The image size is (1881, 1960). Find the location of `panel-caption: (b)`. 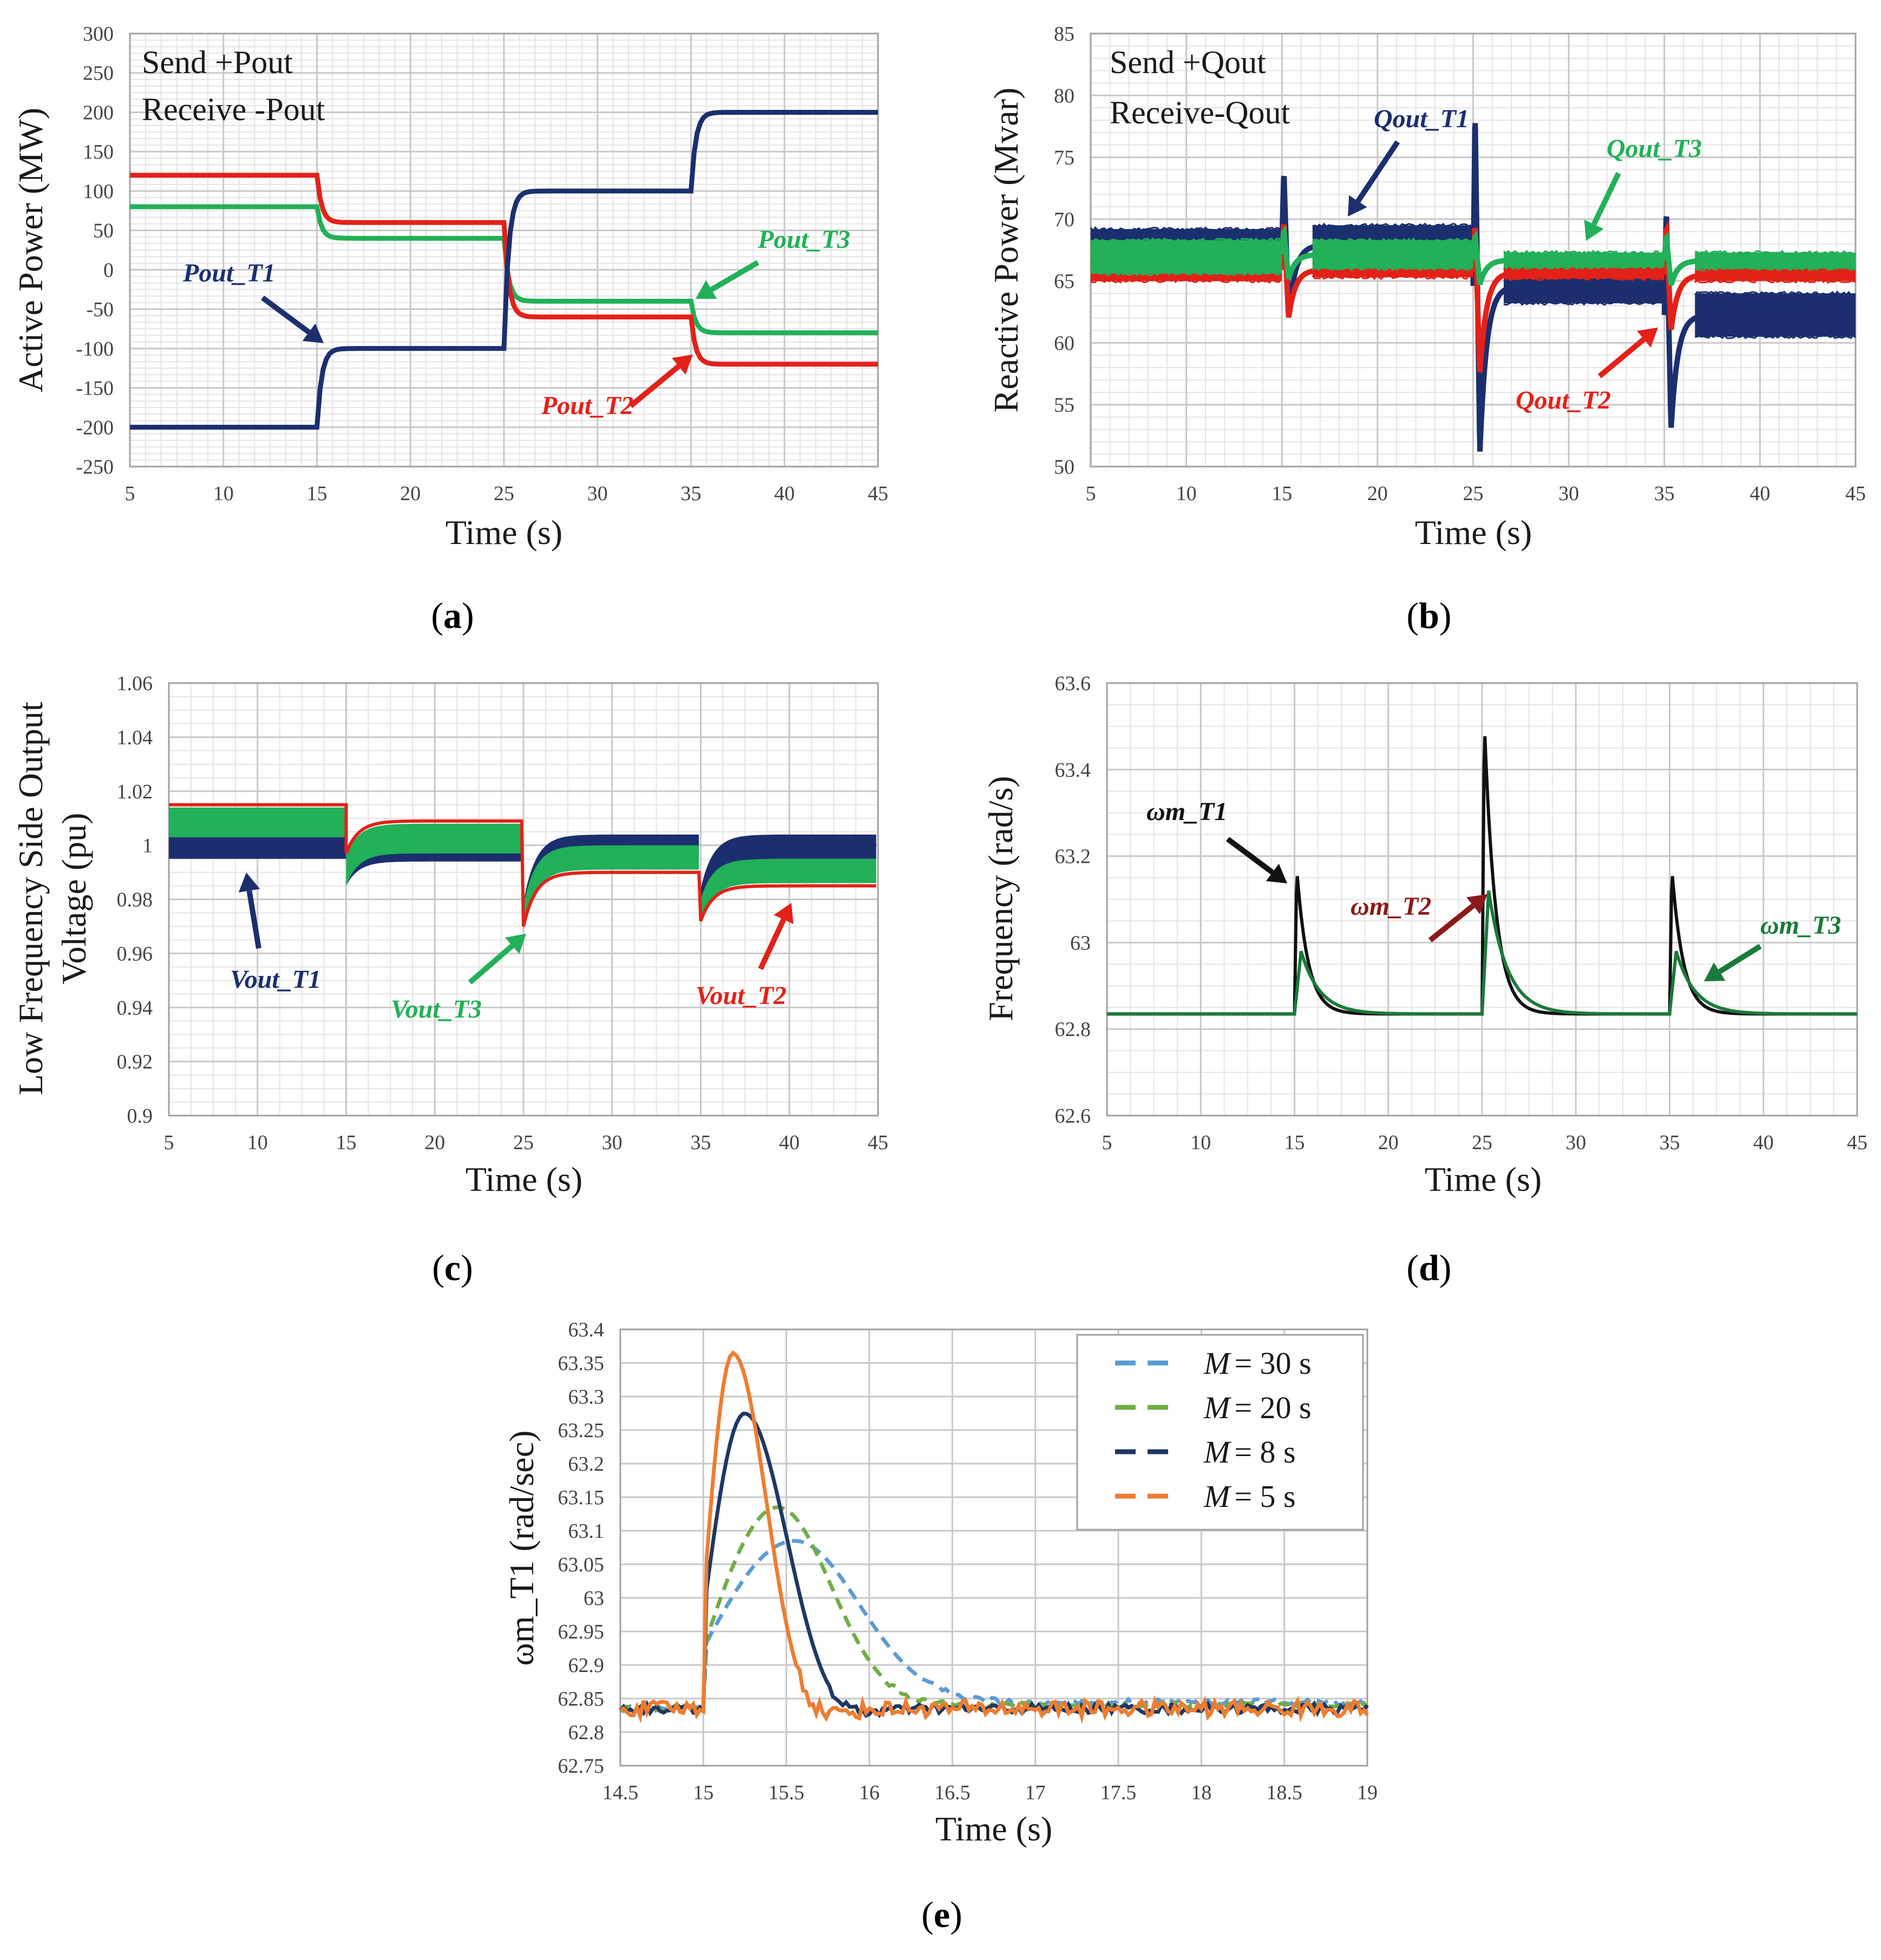

panel-caption: (b) is located at coordinates (1428, 616).